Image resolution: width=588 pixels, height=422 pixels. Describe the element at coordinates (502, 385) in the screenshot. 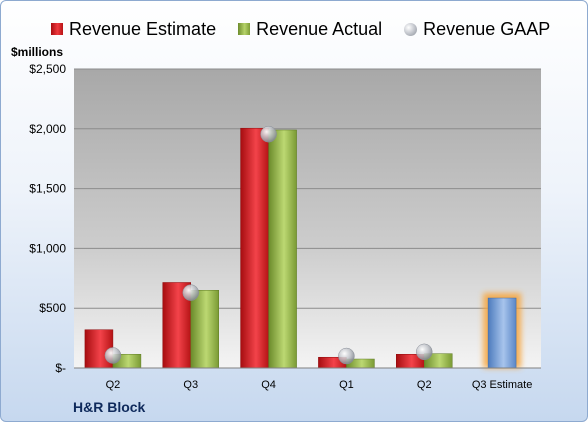

I see `x-tick-label: Q3 Estimate` at that location.